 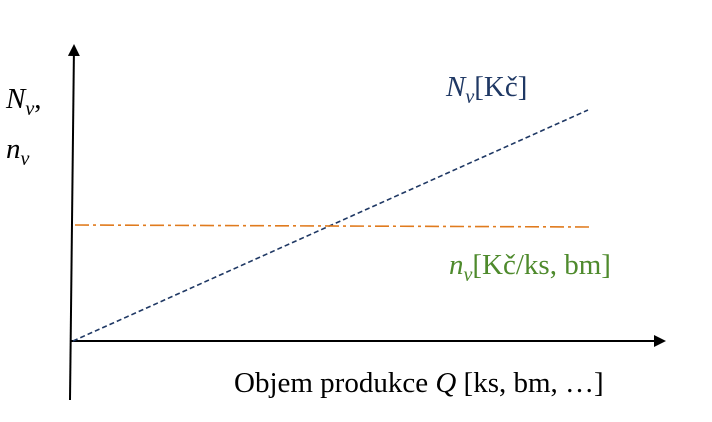 I want to click on total-cost-label: Nv[Kč], so click(x=486, y=89).